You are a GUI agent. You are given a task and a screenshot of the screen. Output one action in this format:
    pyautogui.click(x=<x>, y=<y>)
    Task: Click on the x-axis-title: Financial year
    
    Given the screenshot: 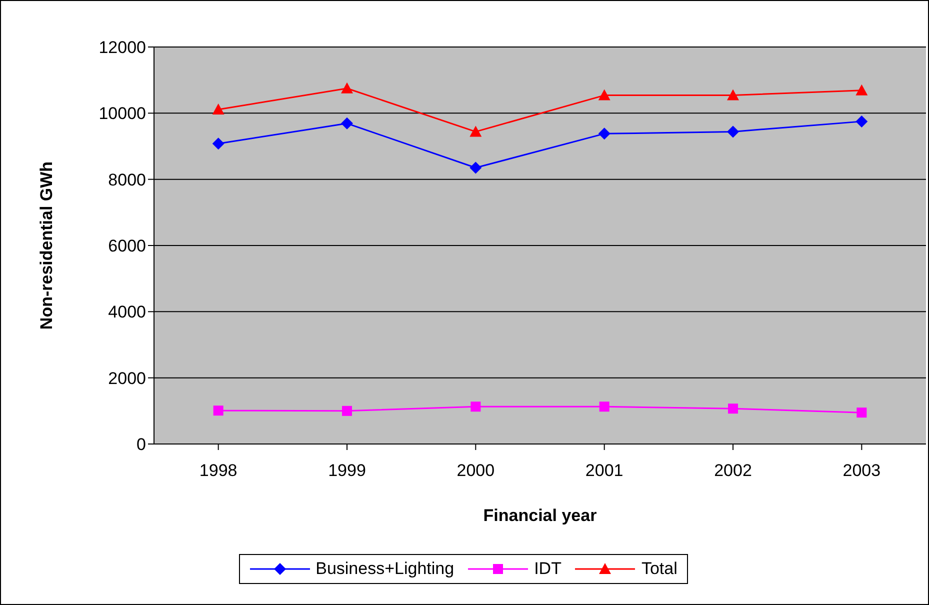 What is the action you would take?
    pyautogui.click(x=540, y=516)
    